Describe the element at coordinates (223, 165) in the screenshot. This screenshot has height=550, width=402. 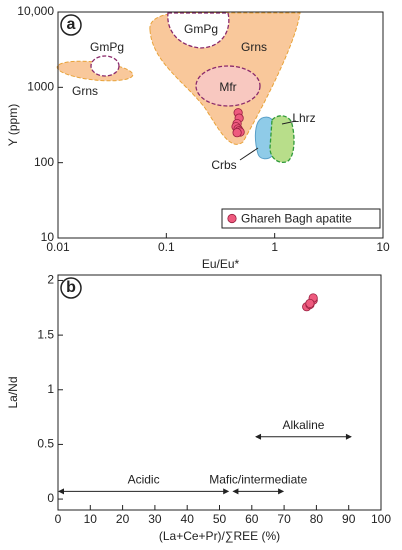
I see `field-label: Crbs` at that location.